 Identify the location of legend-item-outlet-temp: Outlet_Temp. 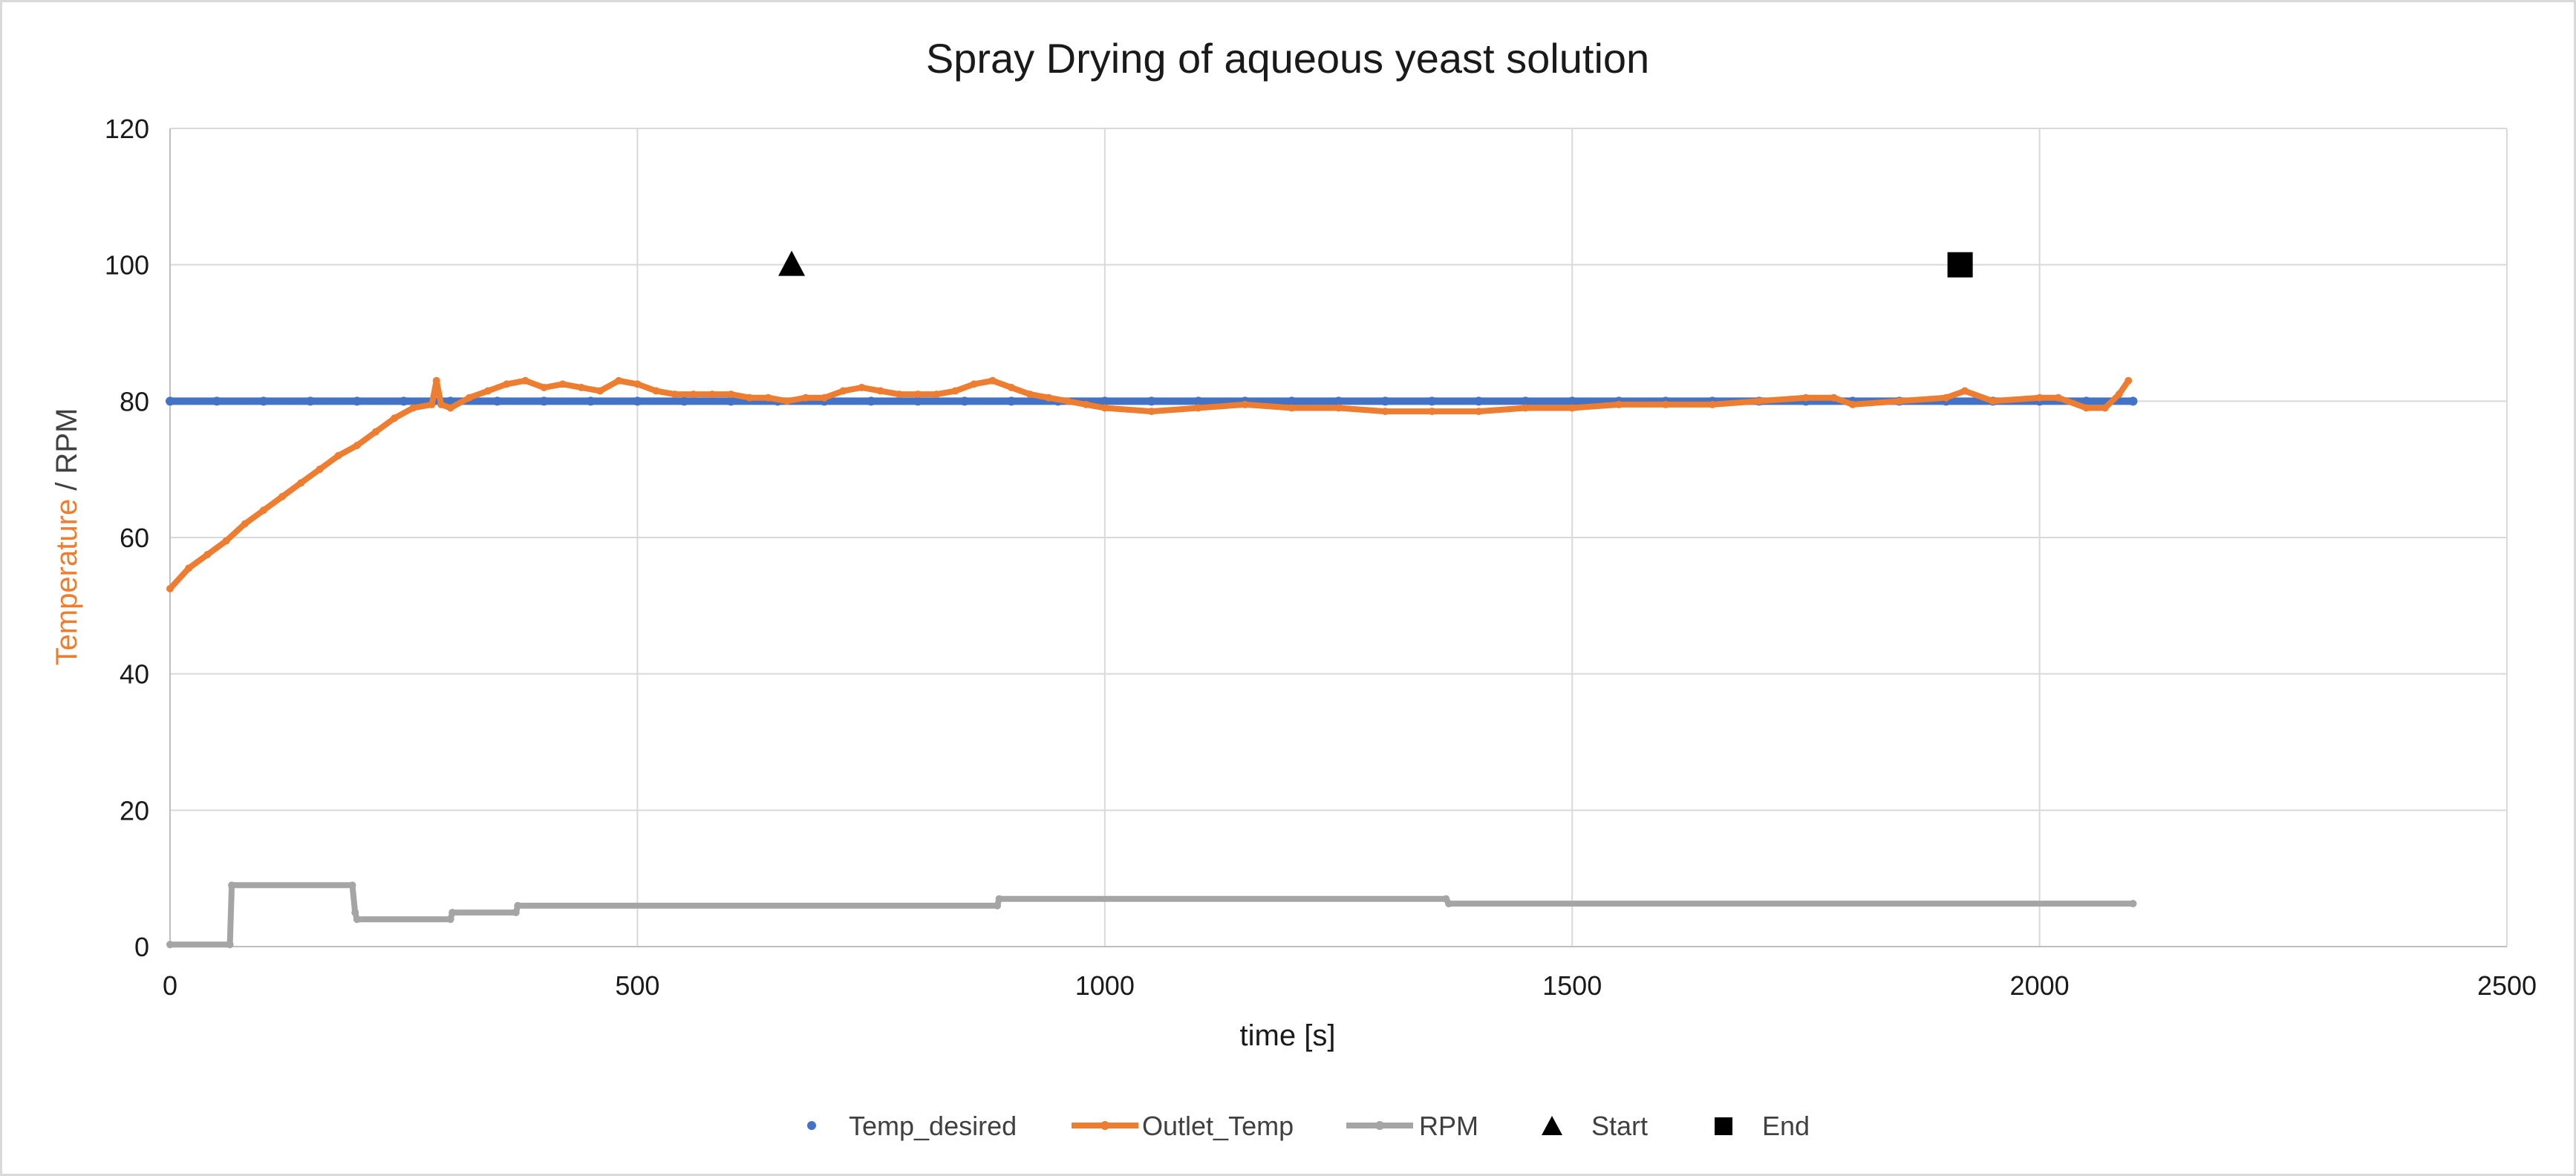
(1183, 1126).